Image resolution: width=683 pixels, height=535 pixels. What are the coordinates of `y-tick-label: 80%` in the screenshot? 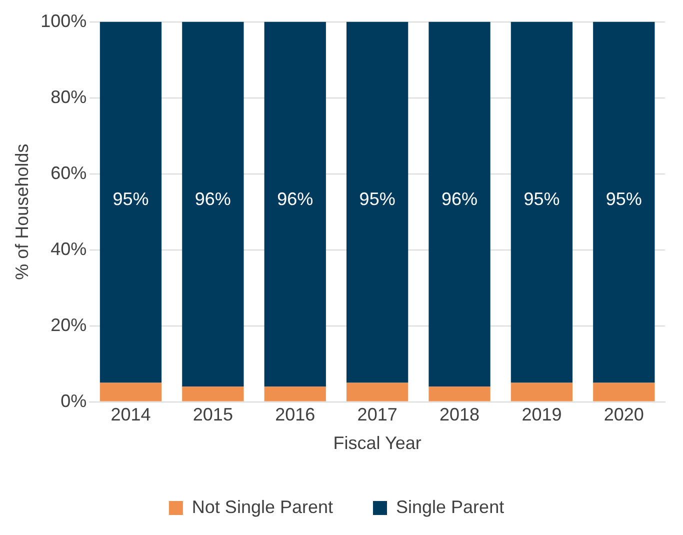 It's located at (68, 96).